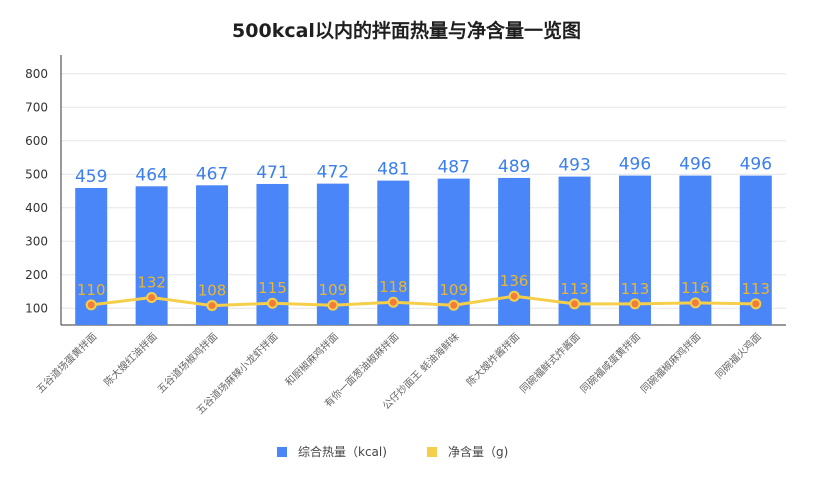 The image size is (813, 484). I want to click on bar-value-label: 471, so click(272, 173).